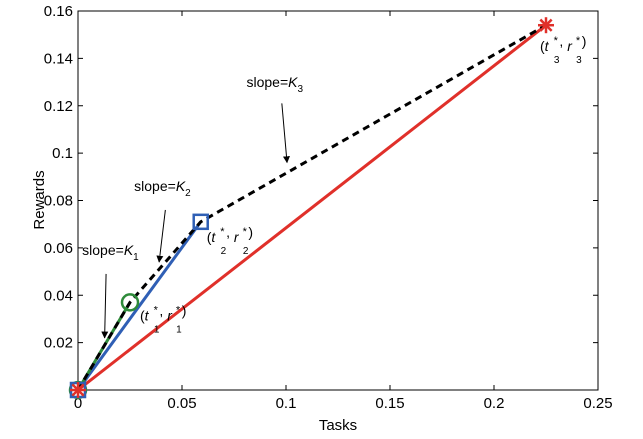 Image resolution: width=643 pixels, height=439 pixels. Describe the element at coordinates (181, 403) in the screenshot. I see `x-tick-label: 0.05` at that location.